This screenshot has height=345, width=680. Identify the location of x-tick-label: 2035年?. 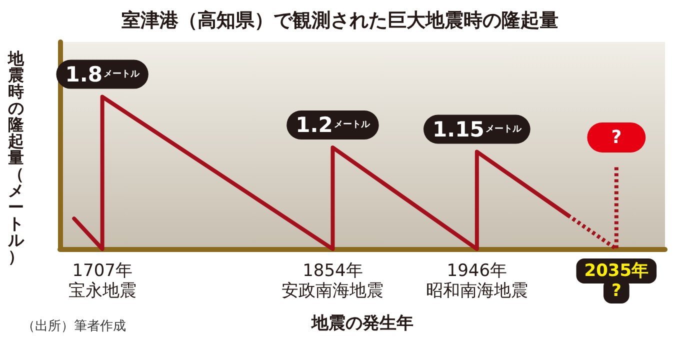
(616, 281).